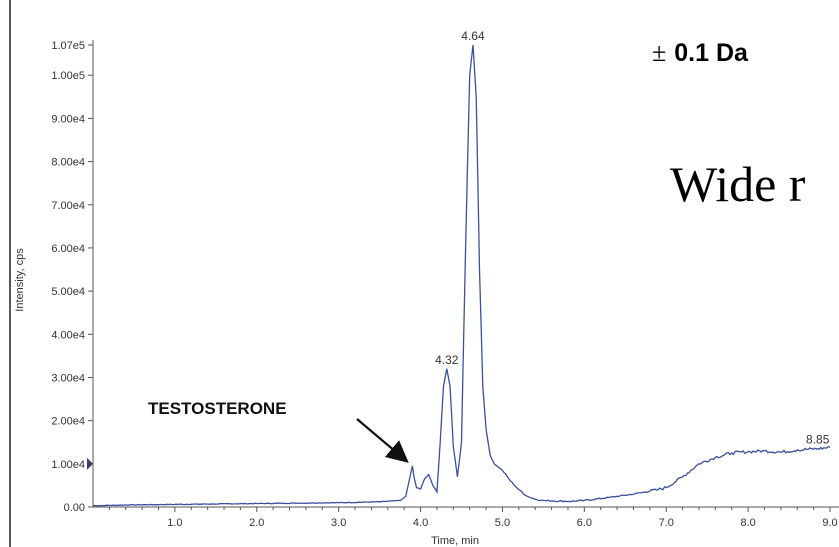  Describe the element at coordinates (584, 523) in the screenshot. I see `x-tick-label: 6.0` at that location.